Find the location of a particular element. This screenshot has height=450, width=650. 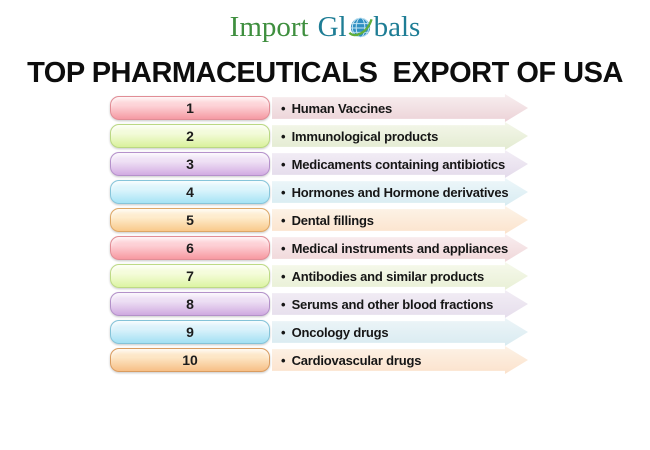

rank-badge: 7 is located at coordinates (190, 276).